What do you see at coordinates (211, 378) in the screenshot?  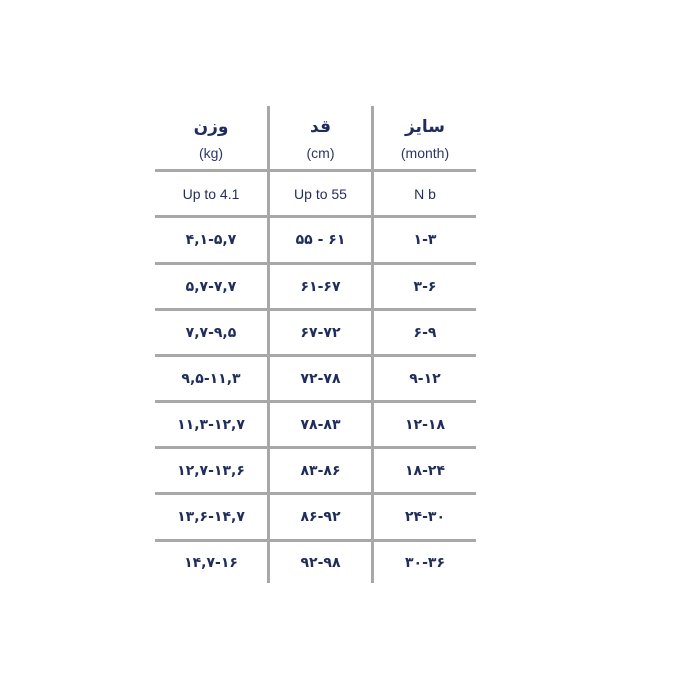 I see `table-cell: ۹,۵-۱۱,۳` at bounding box center [211, 378].